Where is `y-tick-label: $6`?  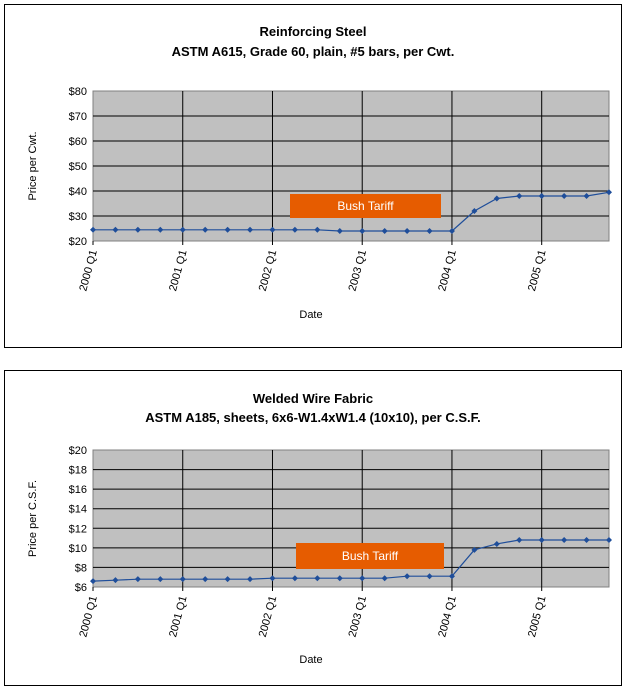
y-tick-label: $6 is located at coordinates (81, 588).